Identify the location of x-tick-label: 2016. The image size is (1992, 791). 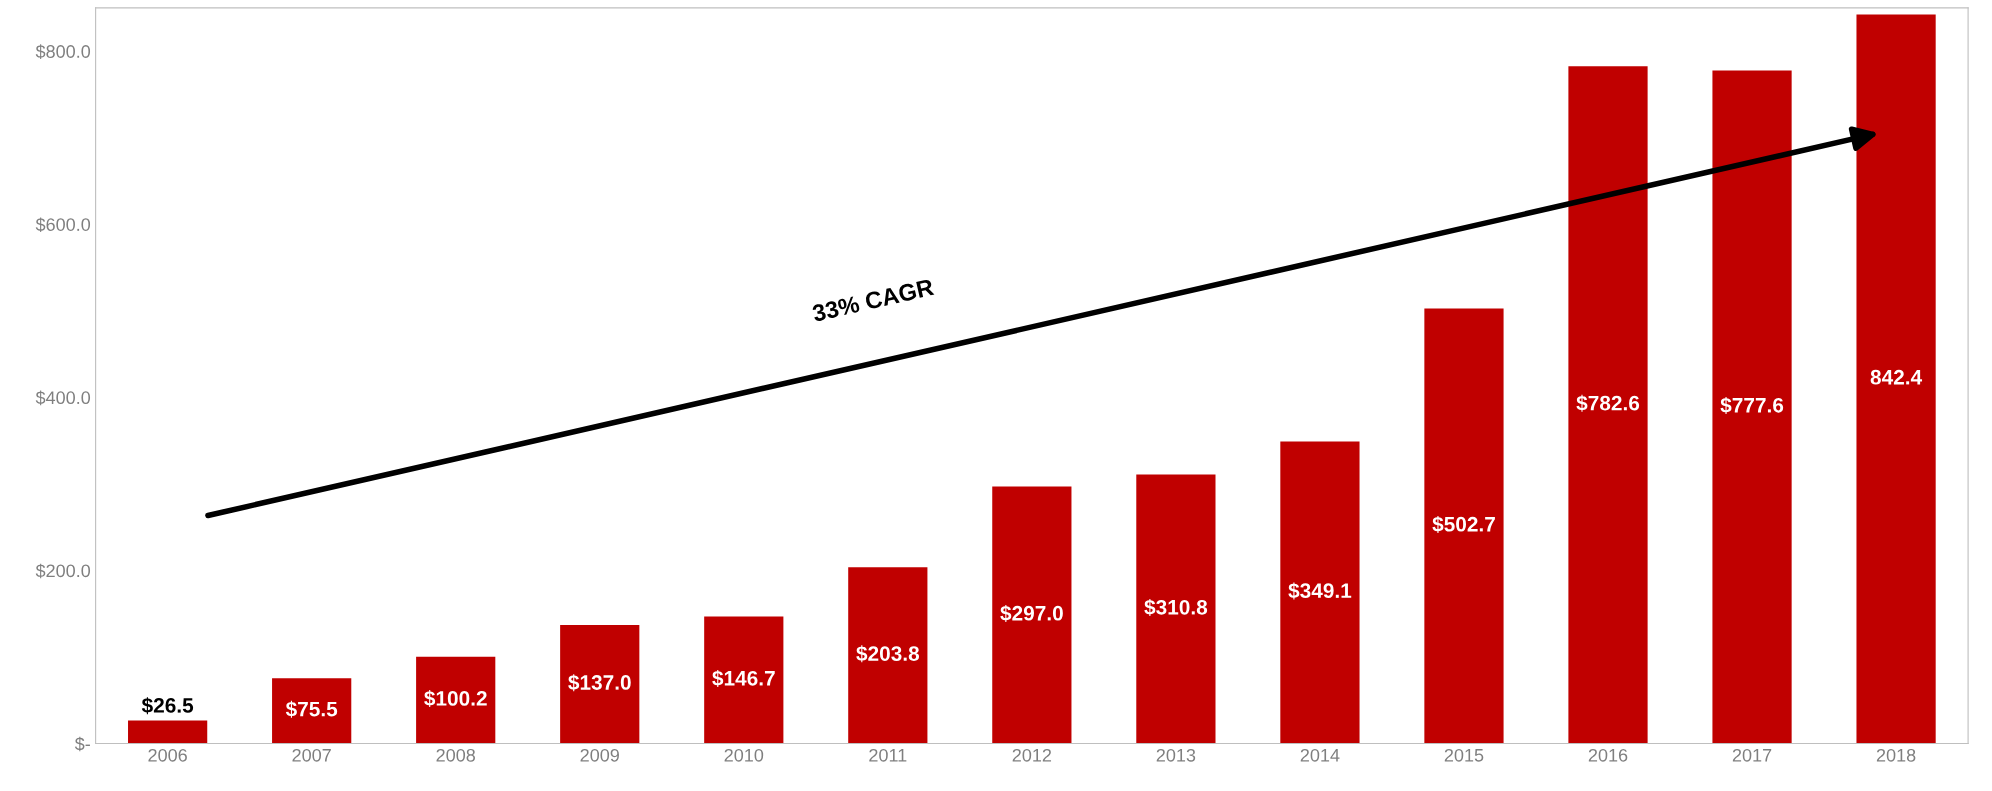
(1608, 755).